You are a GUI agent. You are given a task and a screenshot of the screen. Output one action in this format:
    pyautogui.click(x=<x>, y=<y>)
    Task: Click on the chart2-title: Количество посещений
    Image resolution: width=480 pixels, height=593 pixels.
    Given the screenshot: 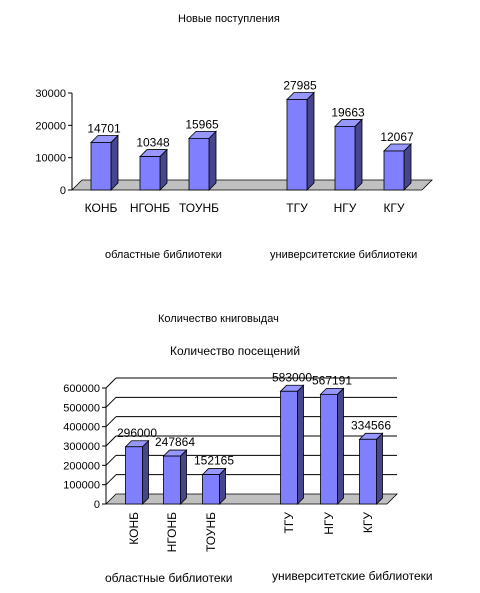 What is the action you would take?
    pyautogui.click(x=235, y=351)
    